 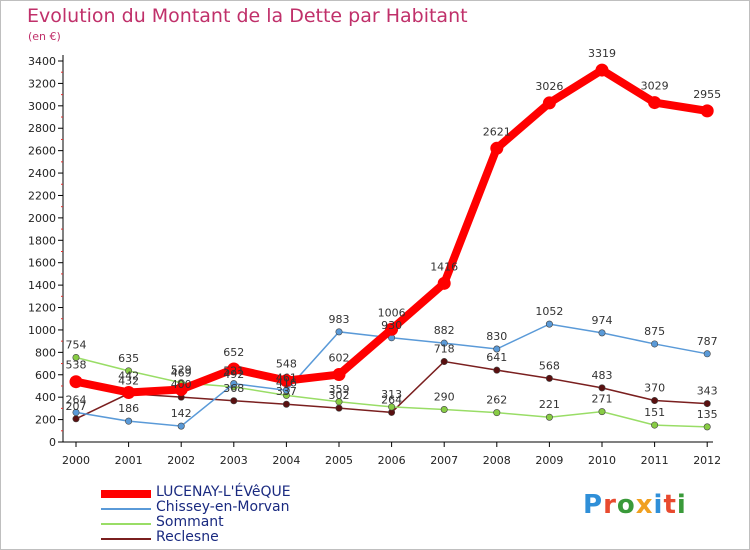 What do you see at coordinates (602, 53) in the screenshot?
I see `data-label: 3319` at bounding box center [602, 53].